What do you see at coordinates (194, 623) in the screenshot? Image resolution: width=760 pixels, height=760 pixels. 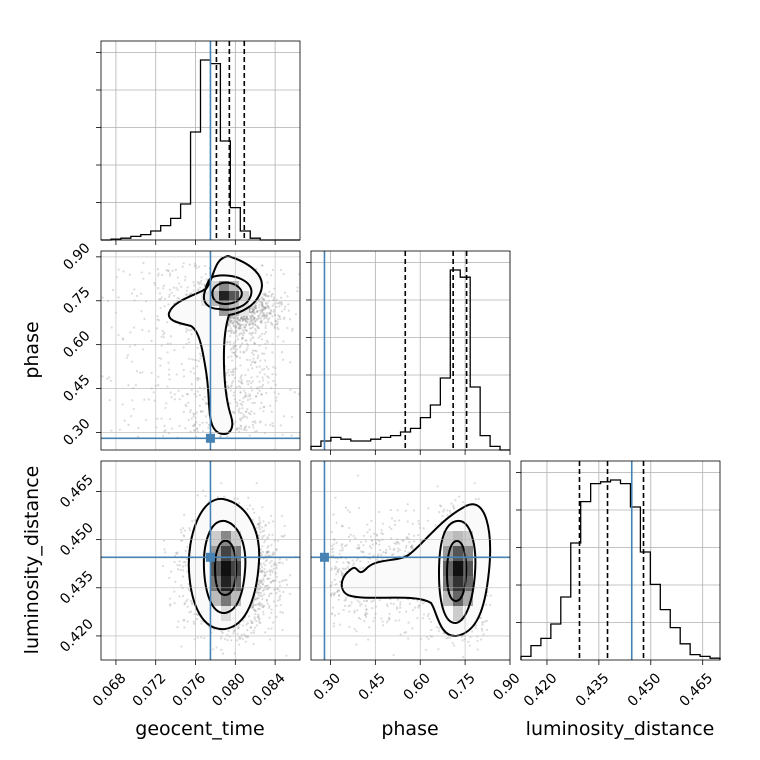 I see `scatter-point-geocent-time-vs-luminosity-distance-2084` at bounding box center [194, 623].